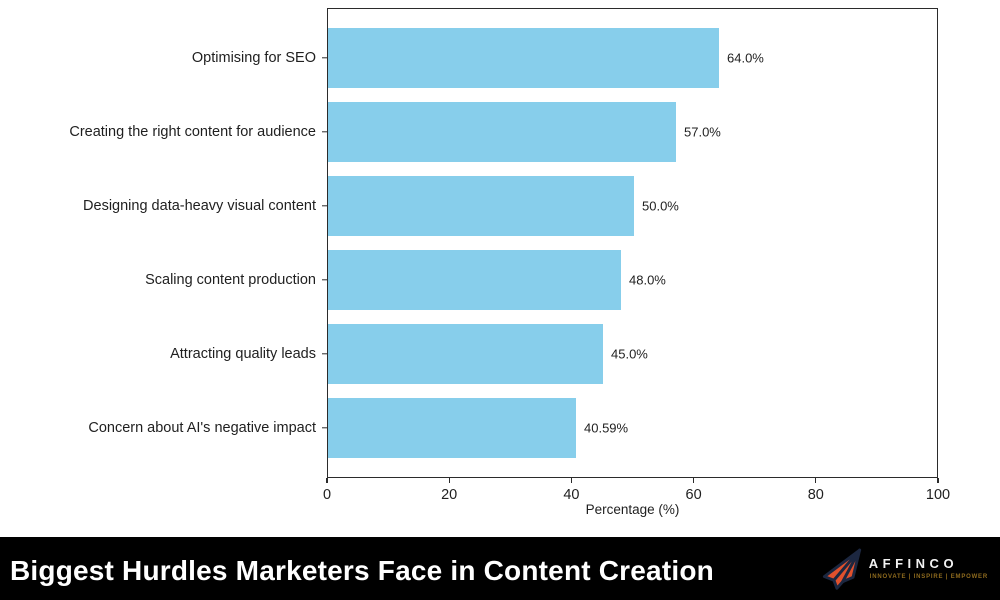 The image size is (1000, 600). What do you see at coordinates (745, 58) in the screenshot?
I see `bar-value-label: 64.0%` at bounding box center [745, 58].